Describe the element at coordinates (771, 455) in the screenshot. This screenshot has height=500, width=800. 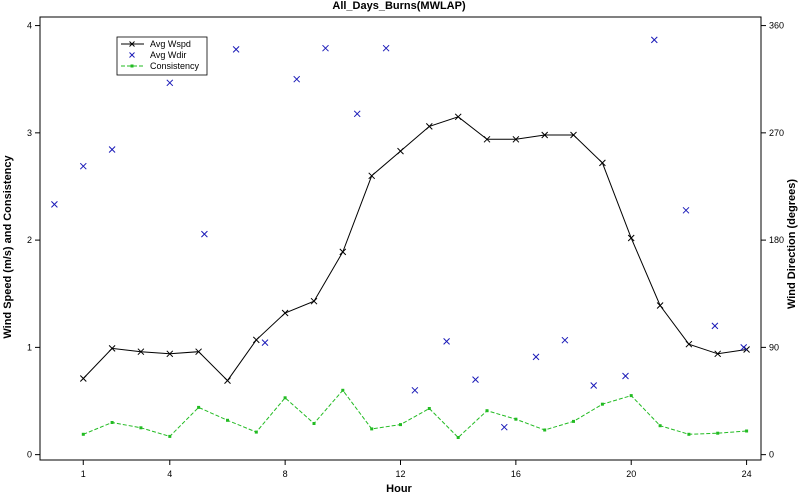
I see `y2-tick-label: 0` at that location.